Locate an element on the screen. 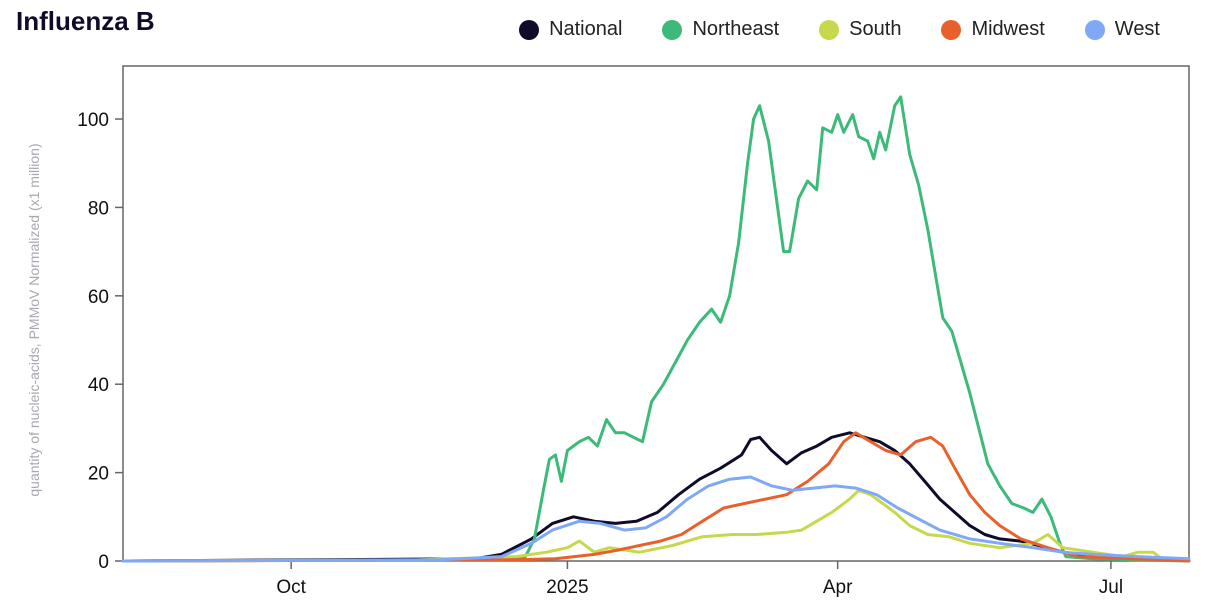  chart-title: Influenza B is located at coordinates (85, 21).